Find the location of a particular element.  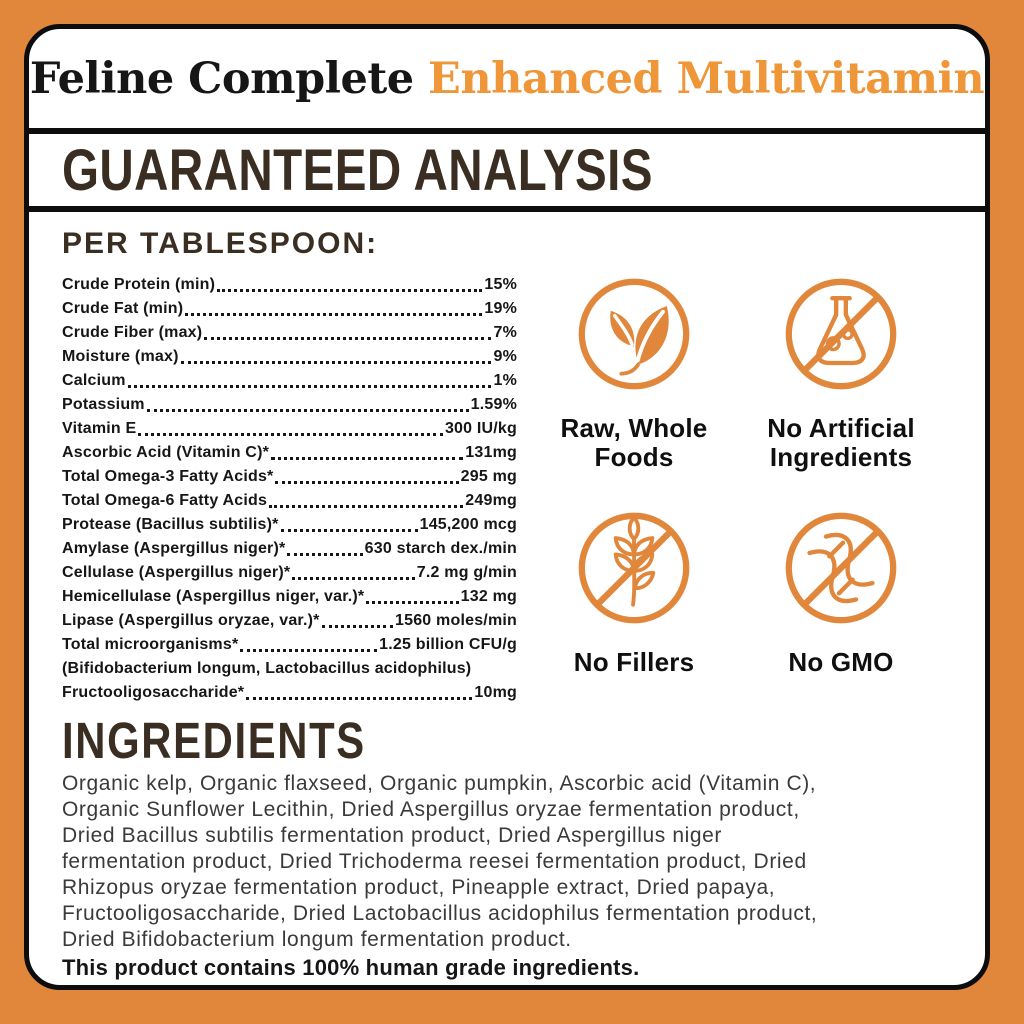

analysis-value: 9% is located at coordinates (505, 356).